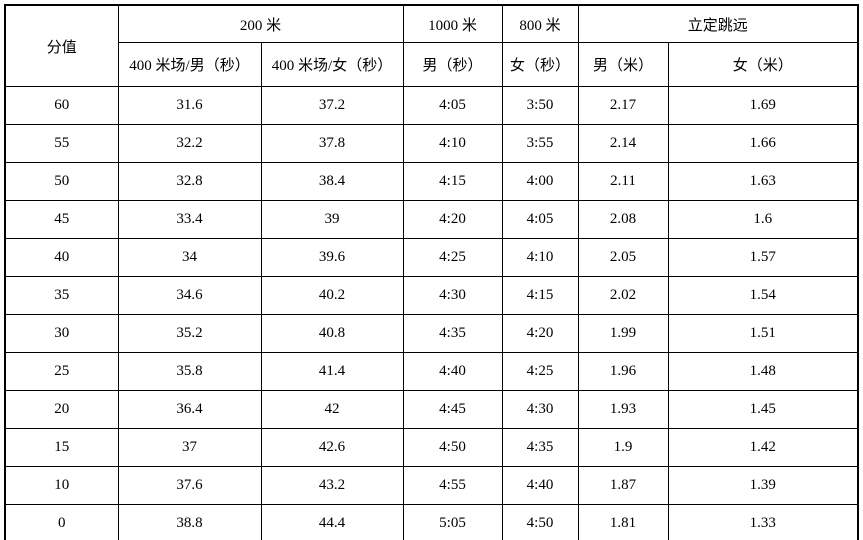 The image size is (863, 540). I want to click on value-cell: 4:25, so click(452, 257).